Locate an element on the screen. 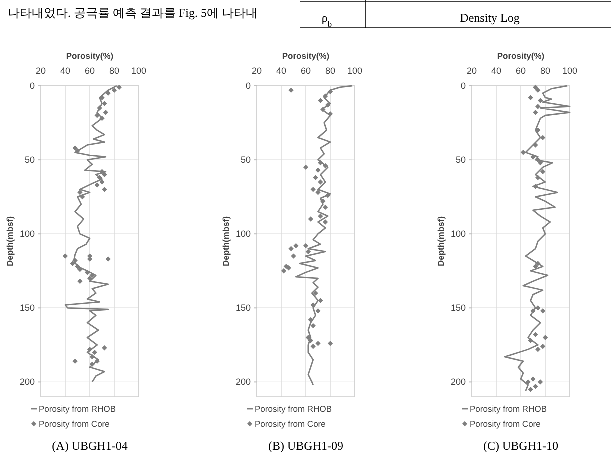 This screenshot has height=459, width=611. text: Density Log is located at coordinates (490, 18).